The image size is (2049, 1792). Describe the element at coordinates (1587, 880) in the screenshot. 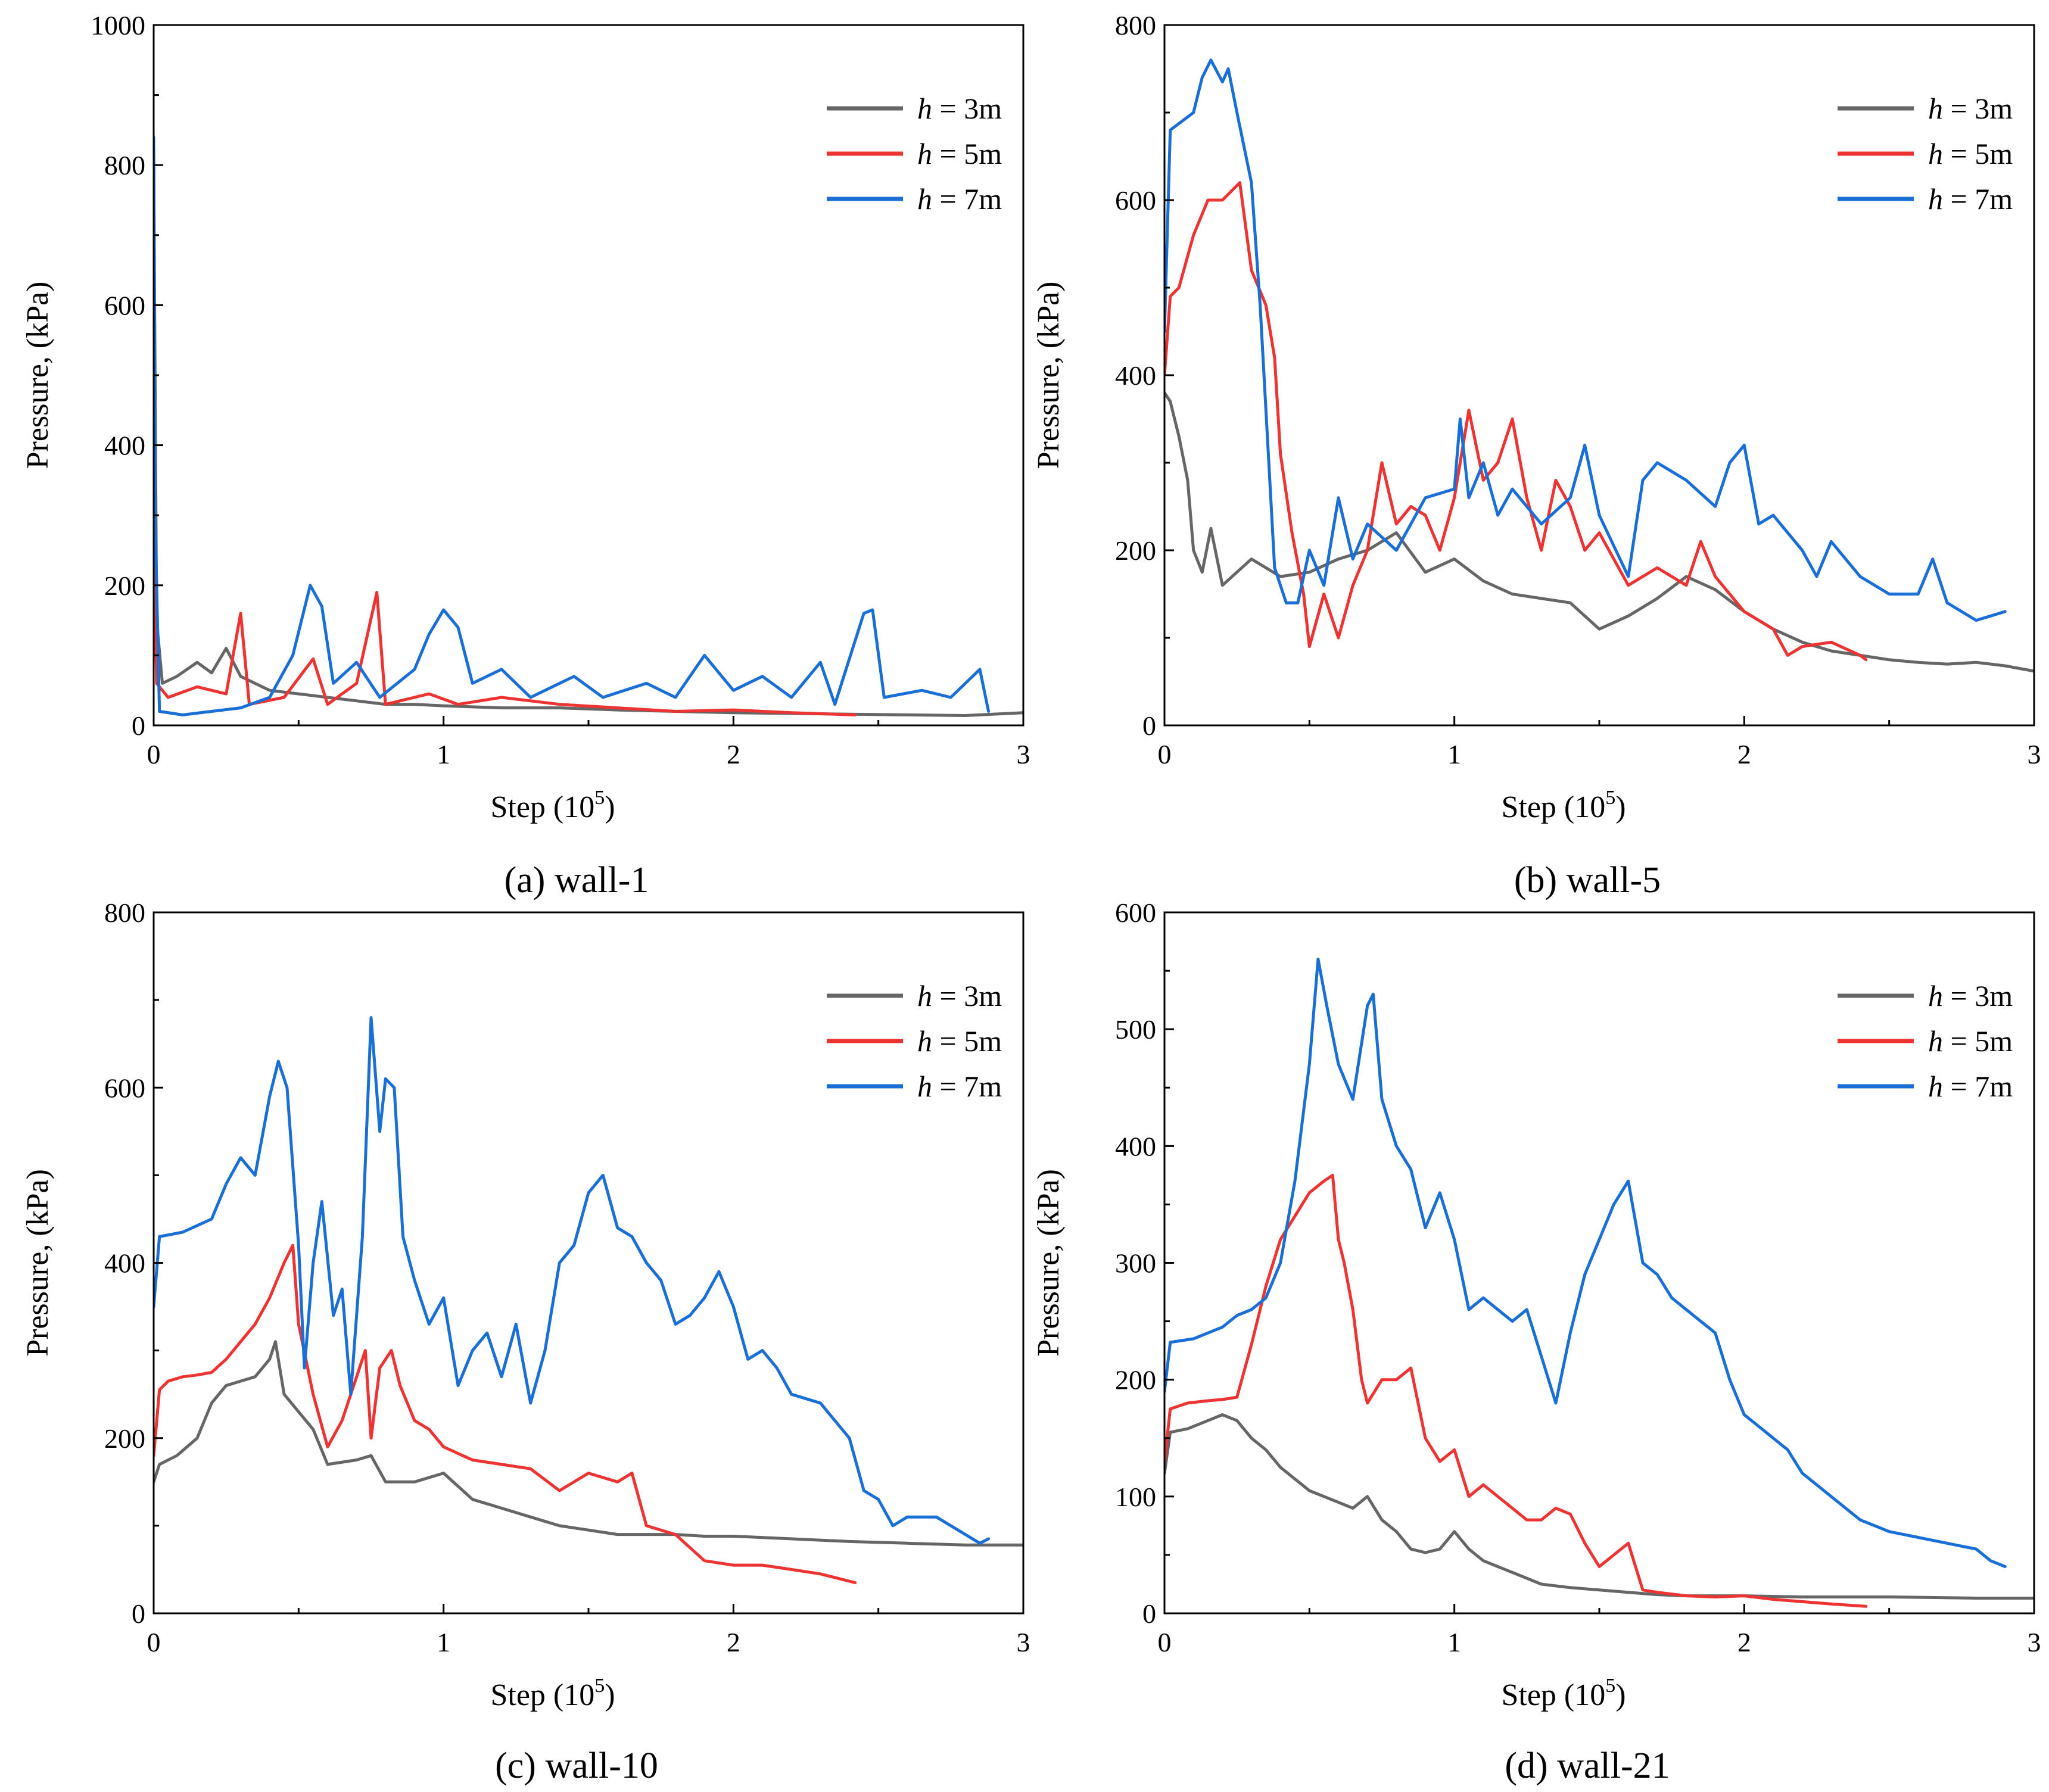

I see `panel-caption: (b) wall-5` at that location.